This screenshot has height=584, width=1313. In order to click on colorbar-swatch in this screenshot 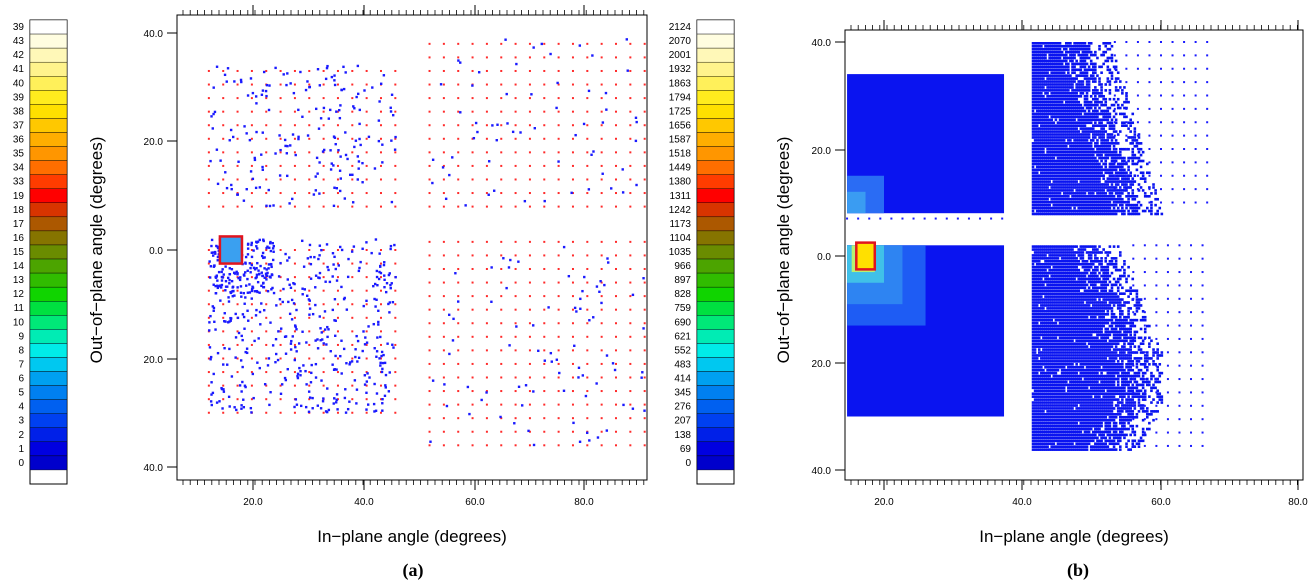, I will do `click(715, 308)`.